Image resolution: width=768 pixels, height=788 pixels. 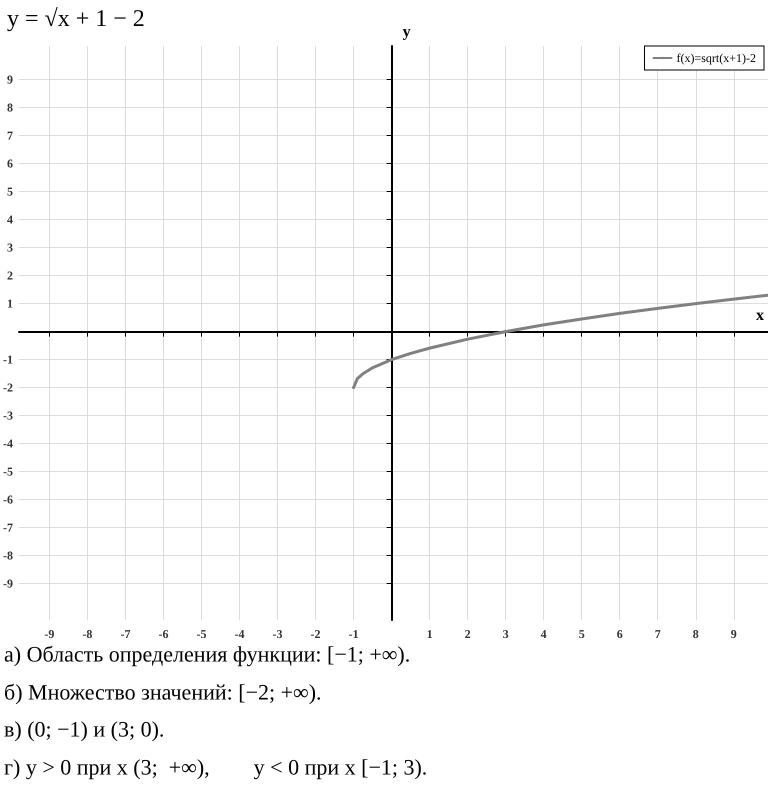 What do you see at coordinates (9, 79) in the screenshot?
I see `y-tick-label: 9` at bounding box center [9, 79].